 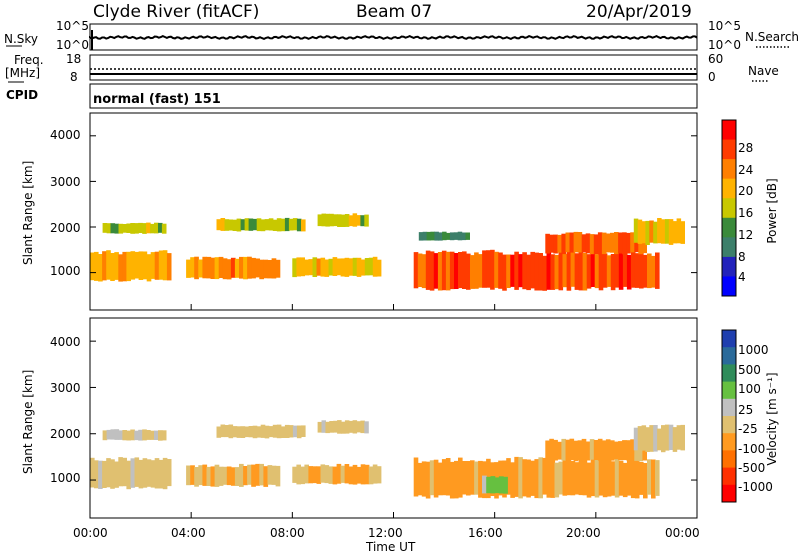 What do you see at coordinates (385, 533) in the screenshot?
I see `xtick-1200: 12:00` at bounding box center [385, 533].